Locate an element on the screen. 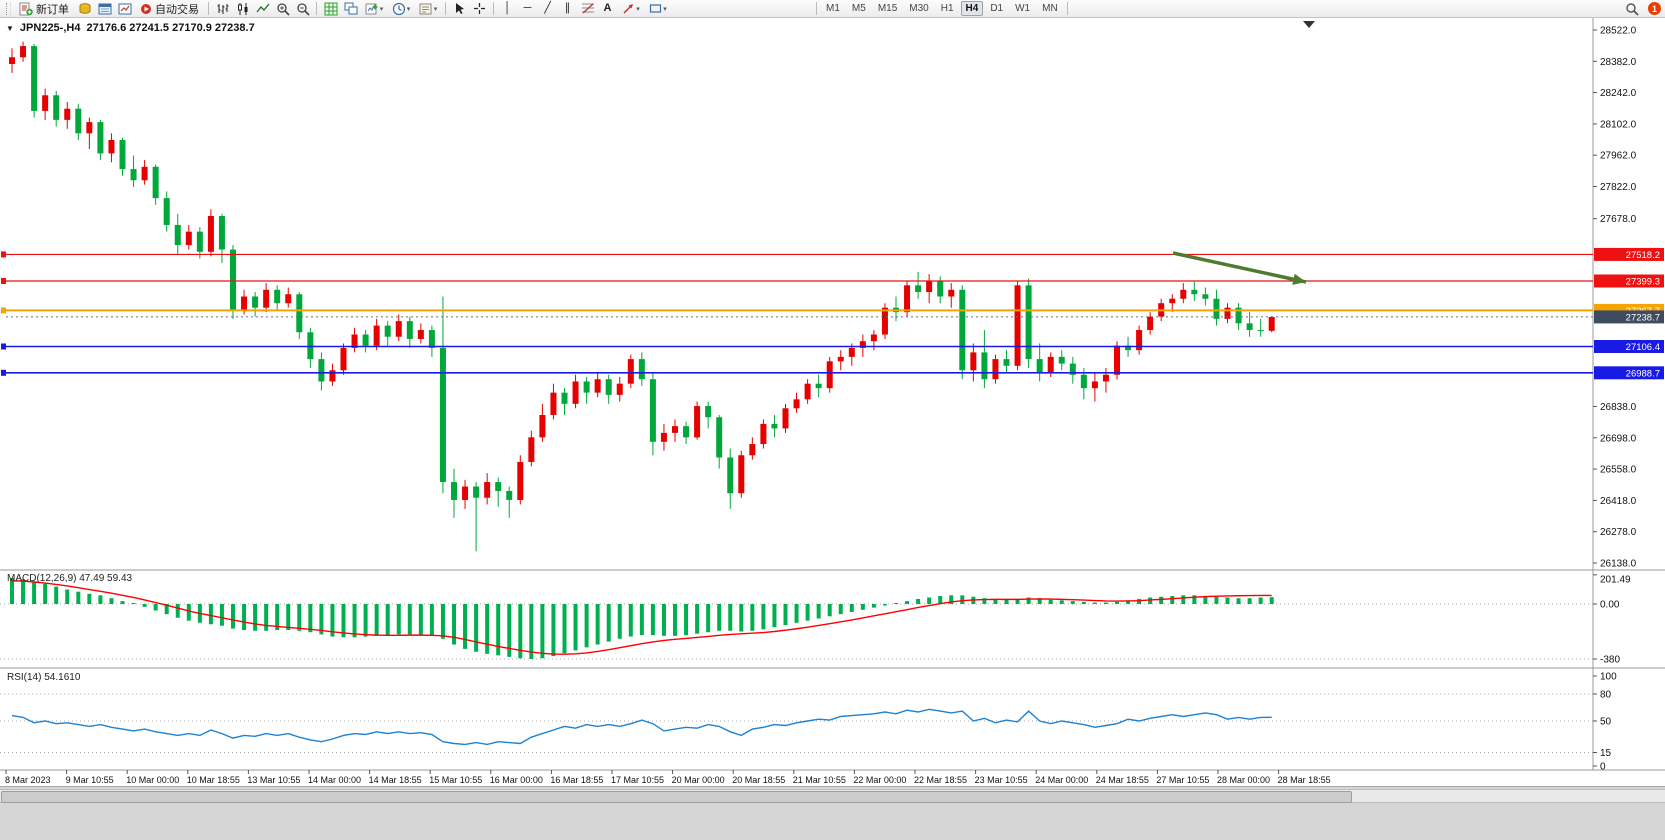  zoom-in-icon is located at coordinates (283, 9).